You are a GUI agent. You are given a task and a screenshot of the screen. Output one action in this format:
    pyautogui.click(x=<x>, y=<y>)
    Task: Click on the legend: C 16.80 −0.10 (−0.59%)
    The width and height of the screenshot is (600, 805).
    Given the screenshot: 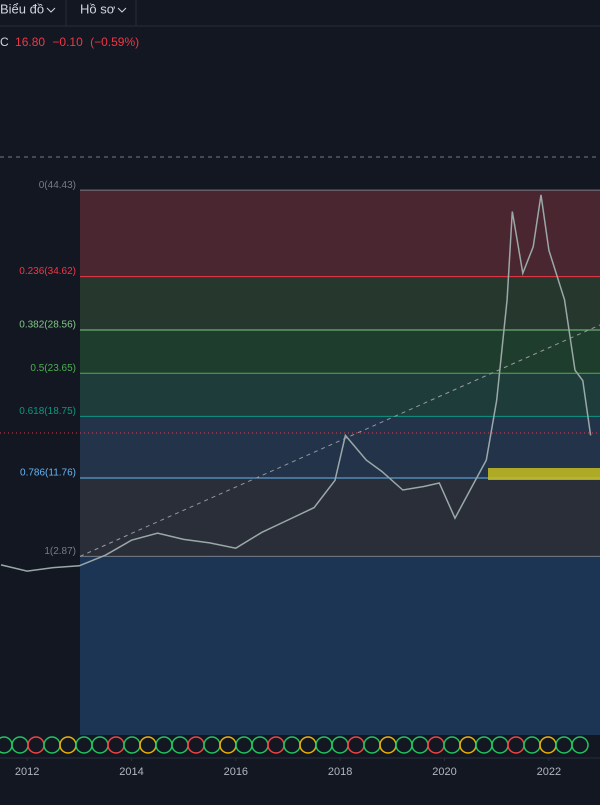 What is the action you would take?
    pyautogui.click(x=69, y=42)
    